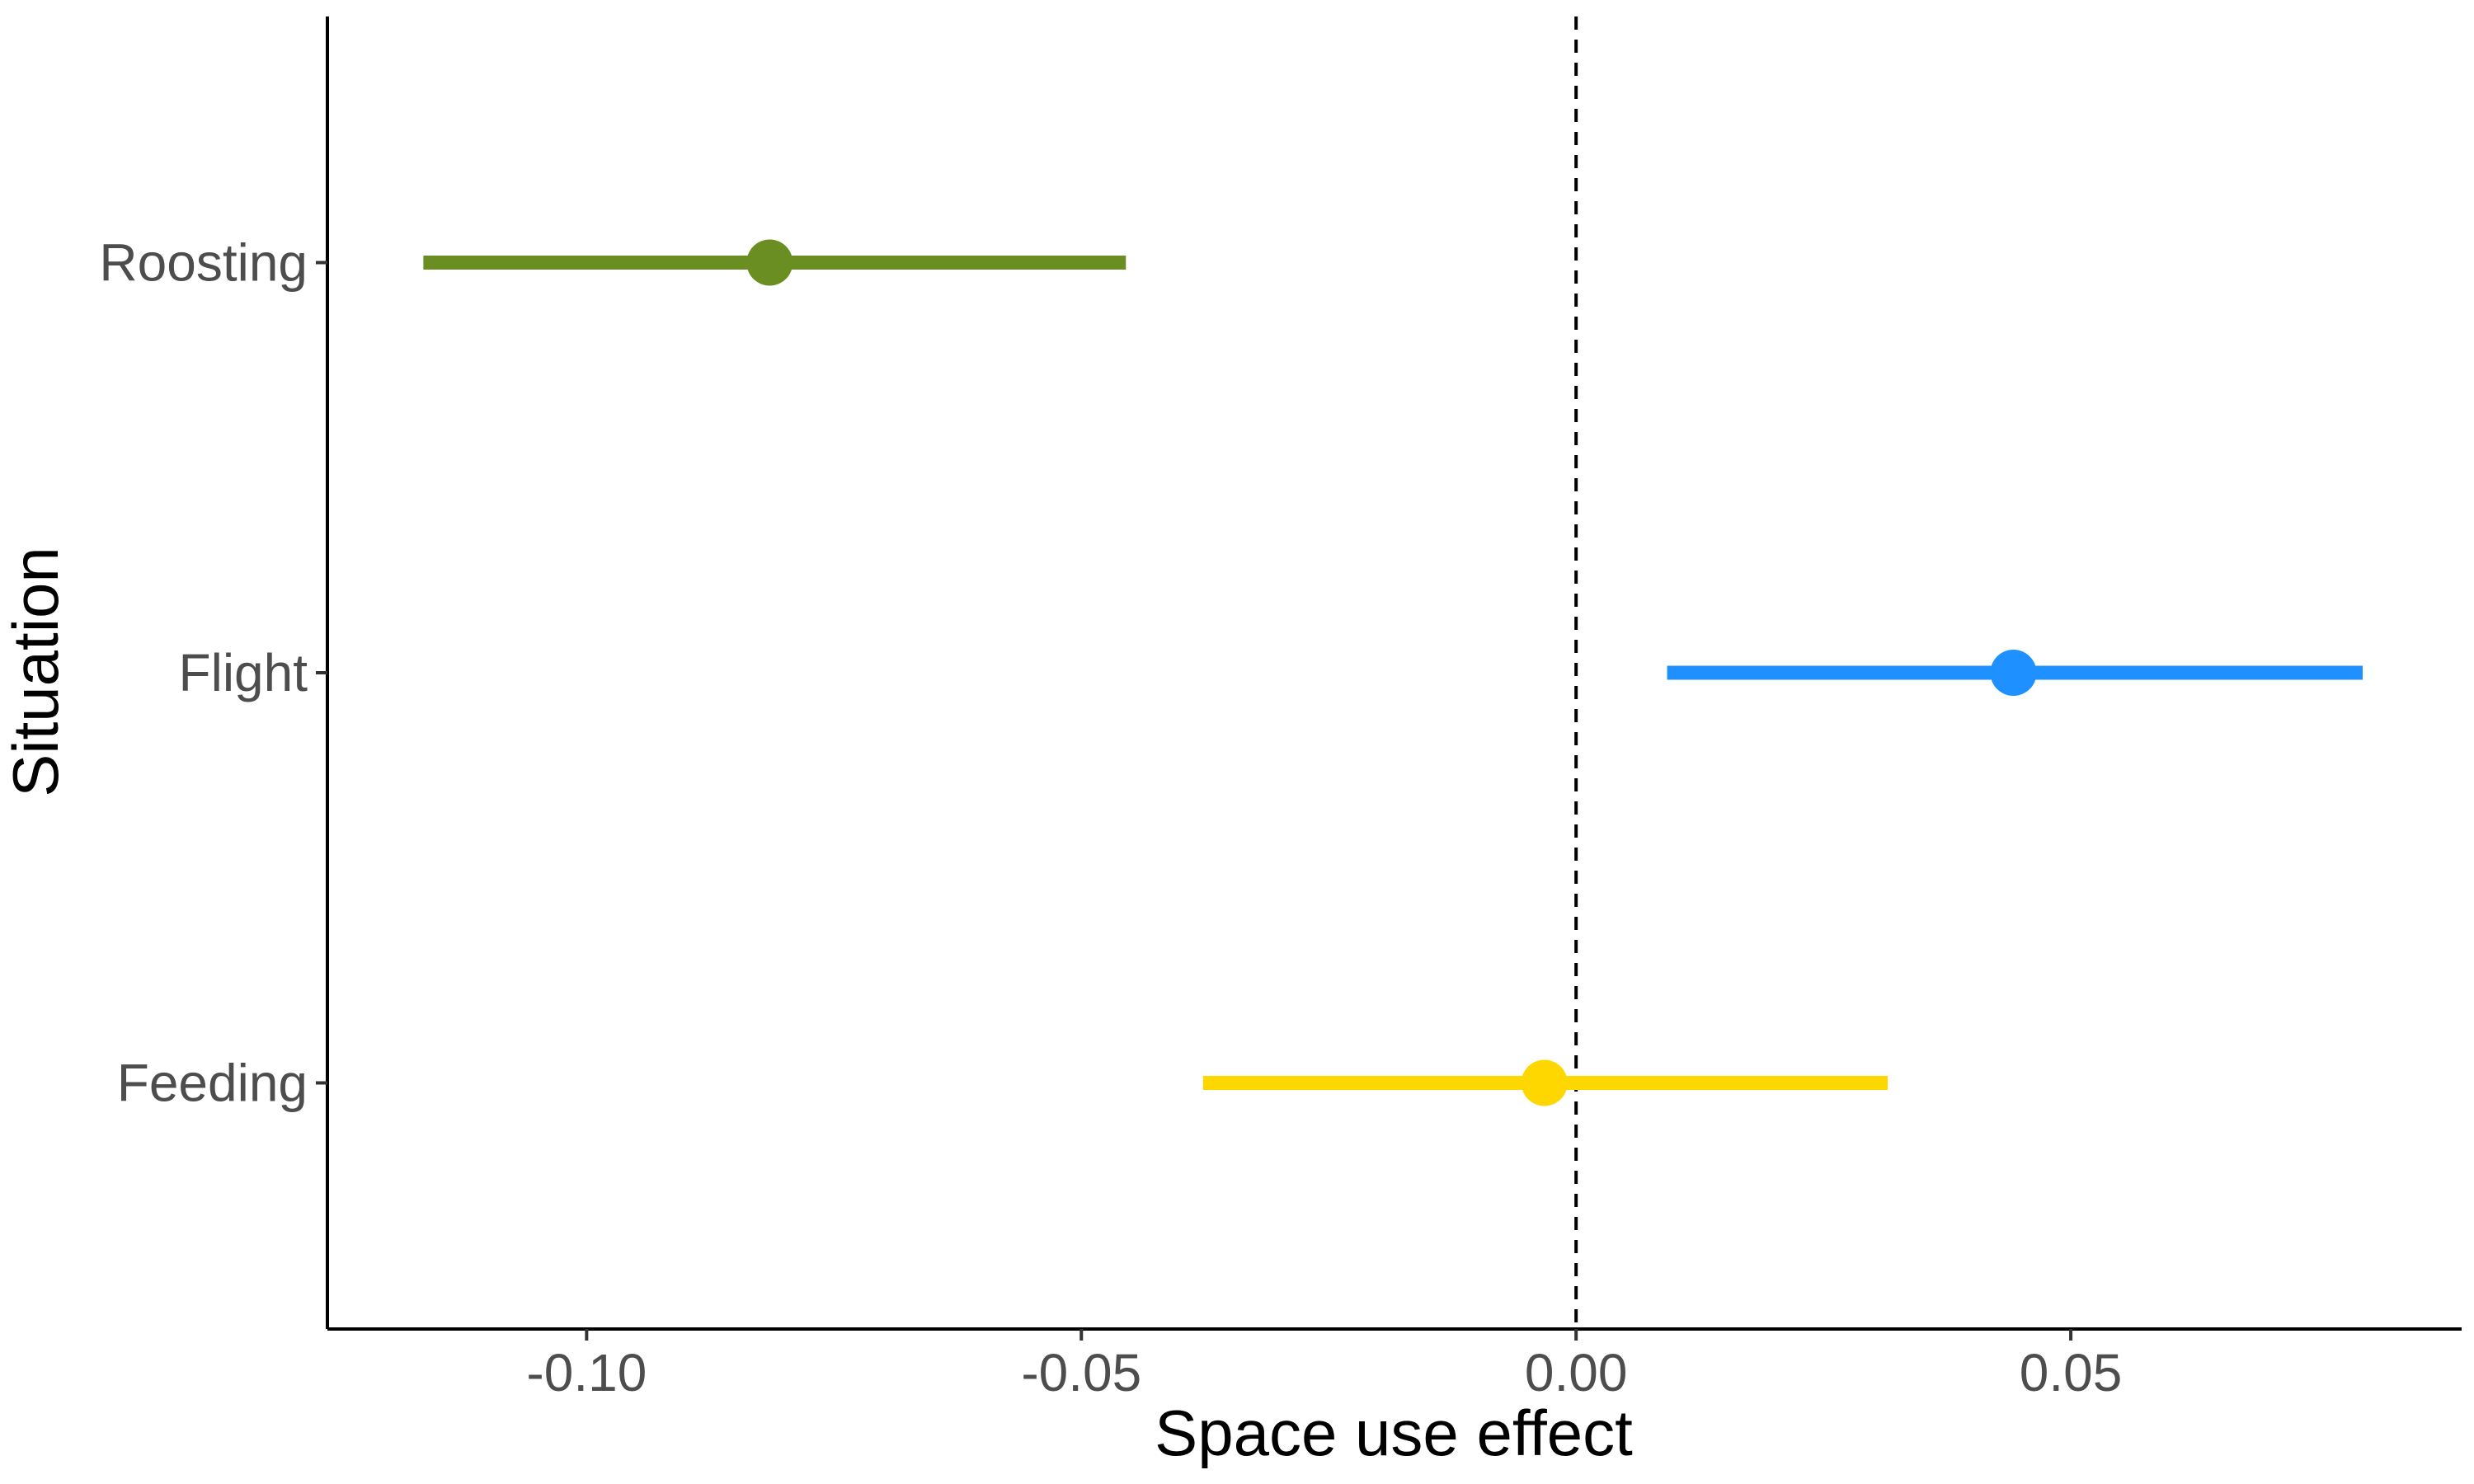 This screenshot has height=1484, width=2474. What do you see at coordinates (36, 672) in the screenshot?
I see `y-axis-title: Situation` at bounding box center [36, 672].